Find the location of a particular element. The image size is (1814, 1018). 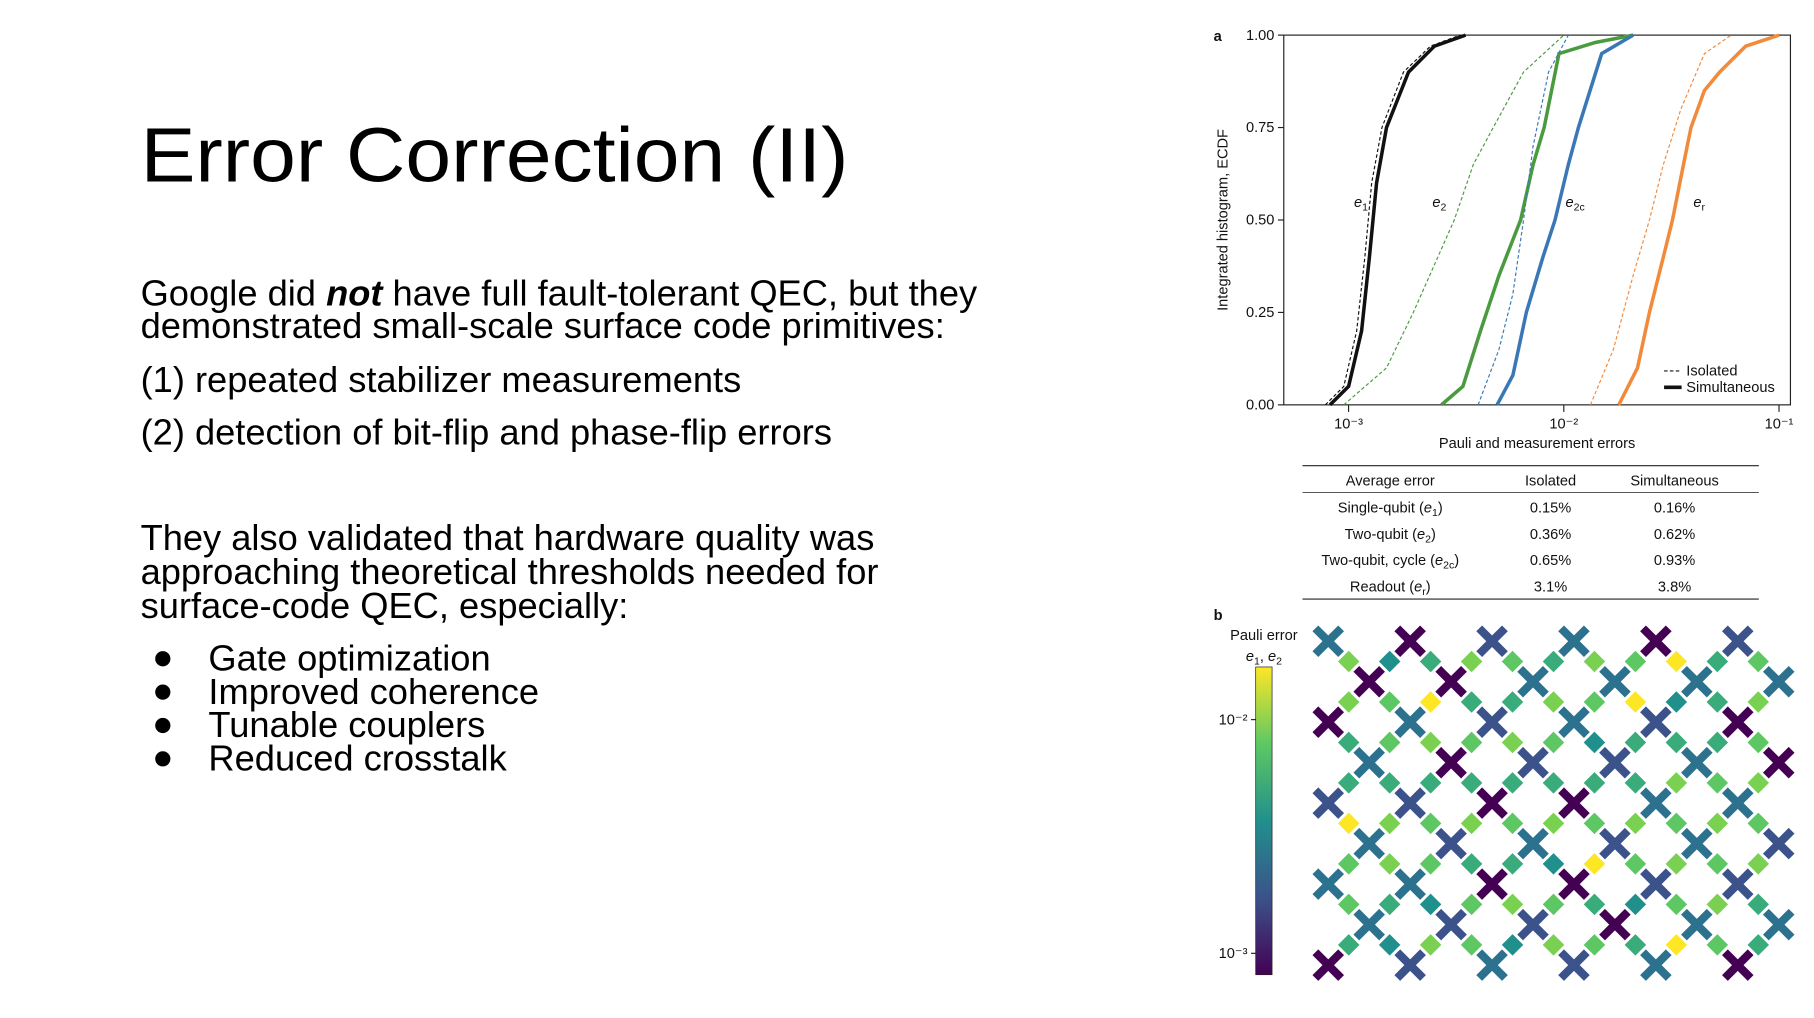

curve-label: er is located at coordinates (1699, 204).